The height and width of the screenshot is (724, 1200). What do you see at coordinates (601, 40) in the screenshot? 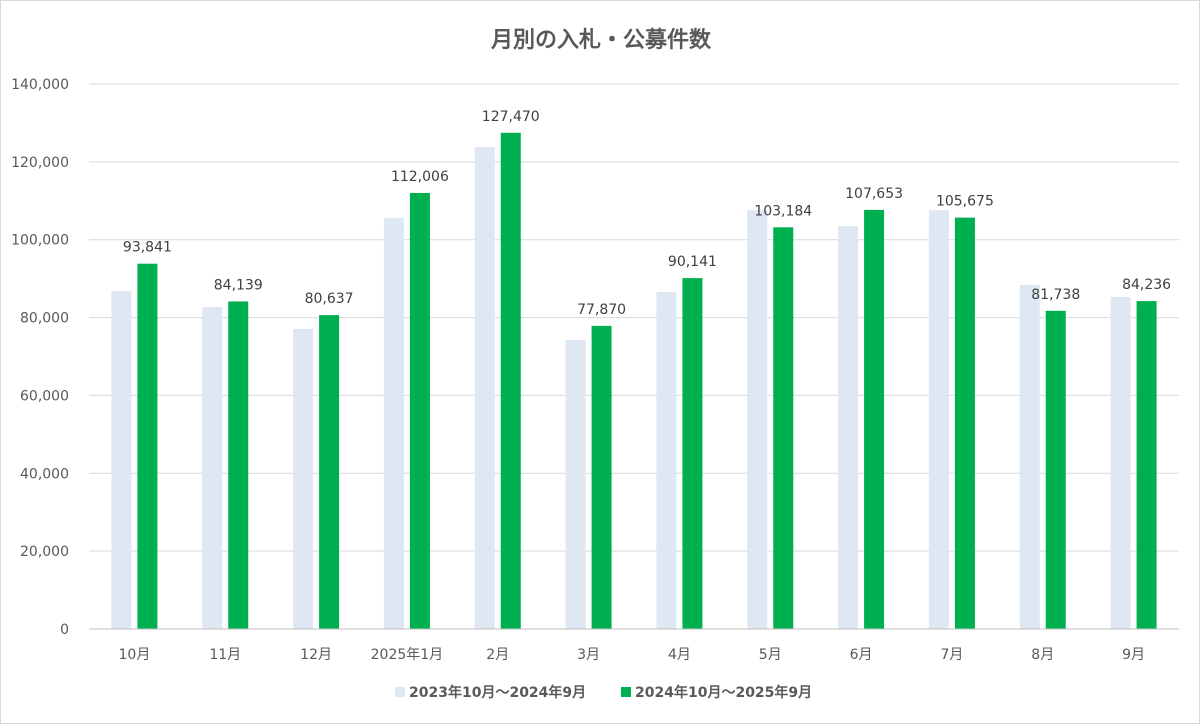
I see `chart-title: 月別の入札・公募件数` at bounding box center [601, 40].